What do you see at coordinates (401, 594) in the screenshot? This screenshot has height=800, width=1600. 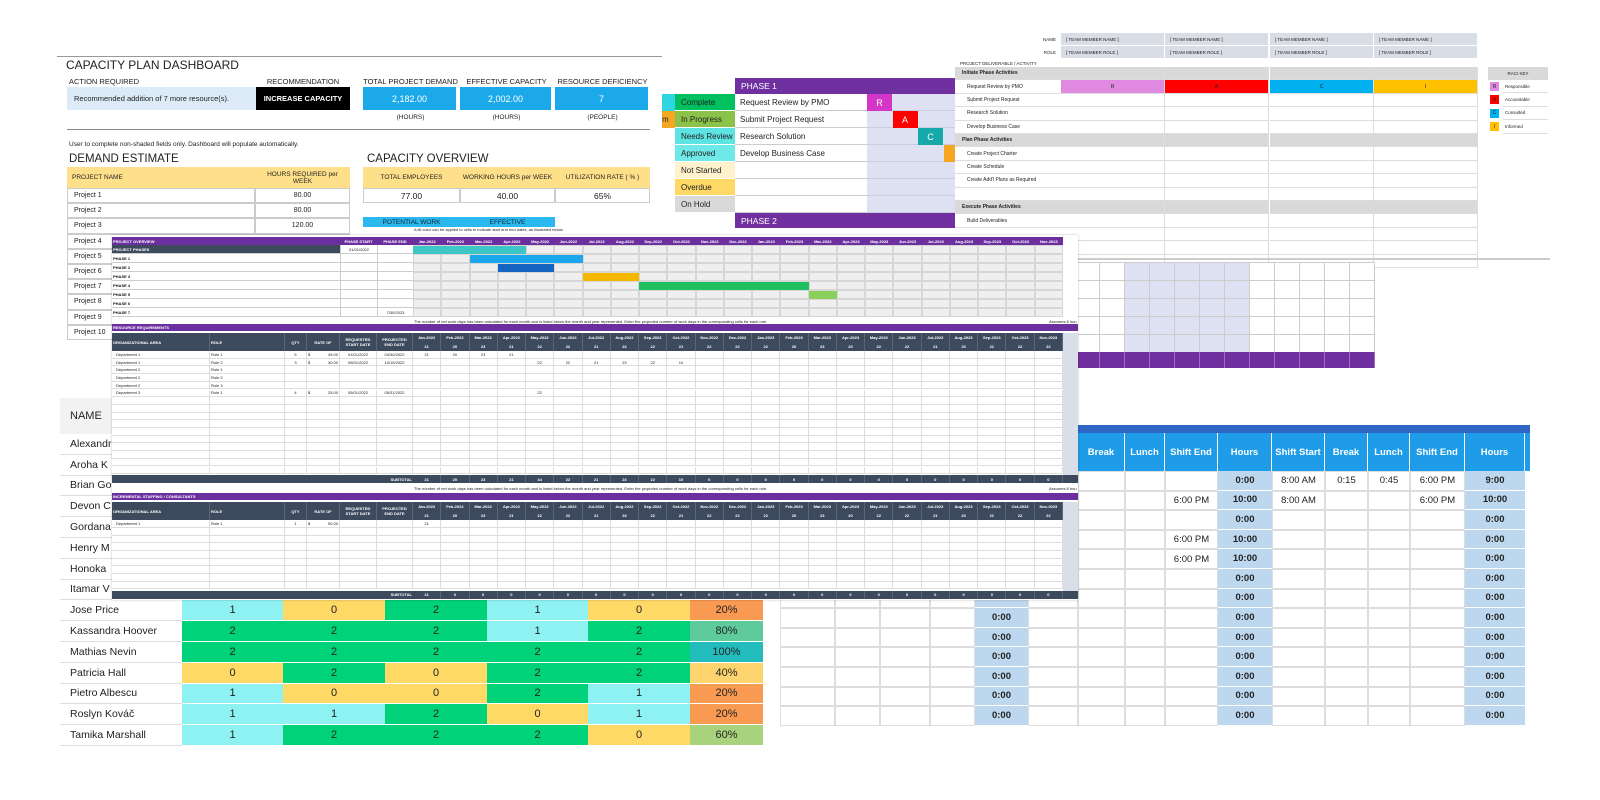 I see `subtotal-label: SUBTOTAL` at bounding box center [401, 594].